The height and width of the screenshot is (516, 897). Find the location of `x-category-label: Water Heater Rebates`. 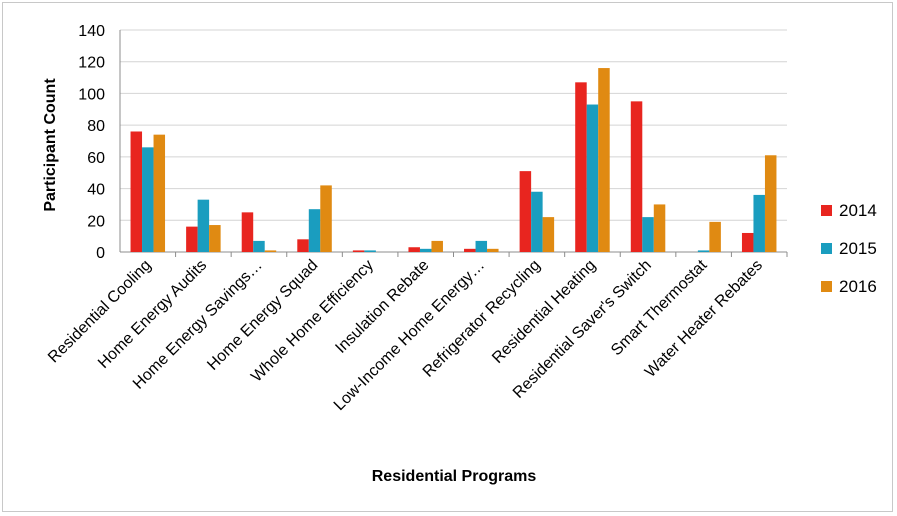

x-category-label: Water Heater Rebates is located at coordinates (704, 319).